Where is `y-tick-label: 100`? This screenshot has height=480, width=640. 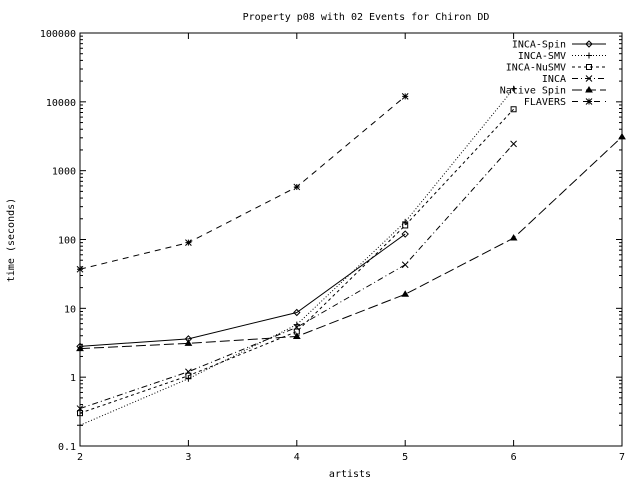
y-tick-label: 100 is located at coordinates (67, 241).